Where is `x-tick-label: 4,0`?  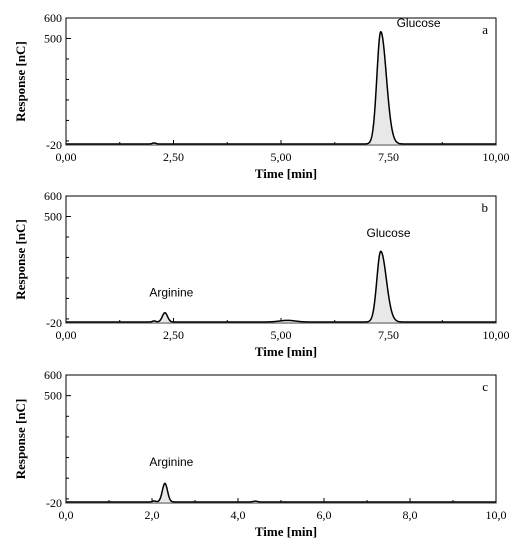 x-tick-label: 4,0 is located at coordinates (238, 515).